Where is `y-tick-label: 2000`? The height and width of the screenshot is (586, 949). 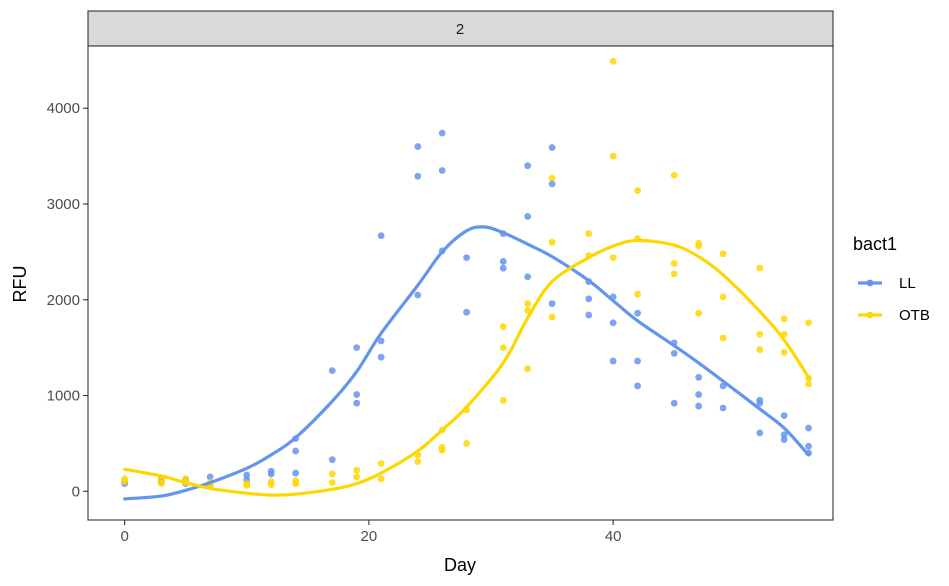 y-tick-label: 2000 is located at coordinates (63, 300).